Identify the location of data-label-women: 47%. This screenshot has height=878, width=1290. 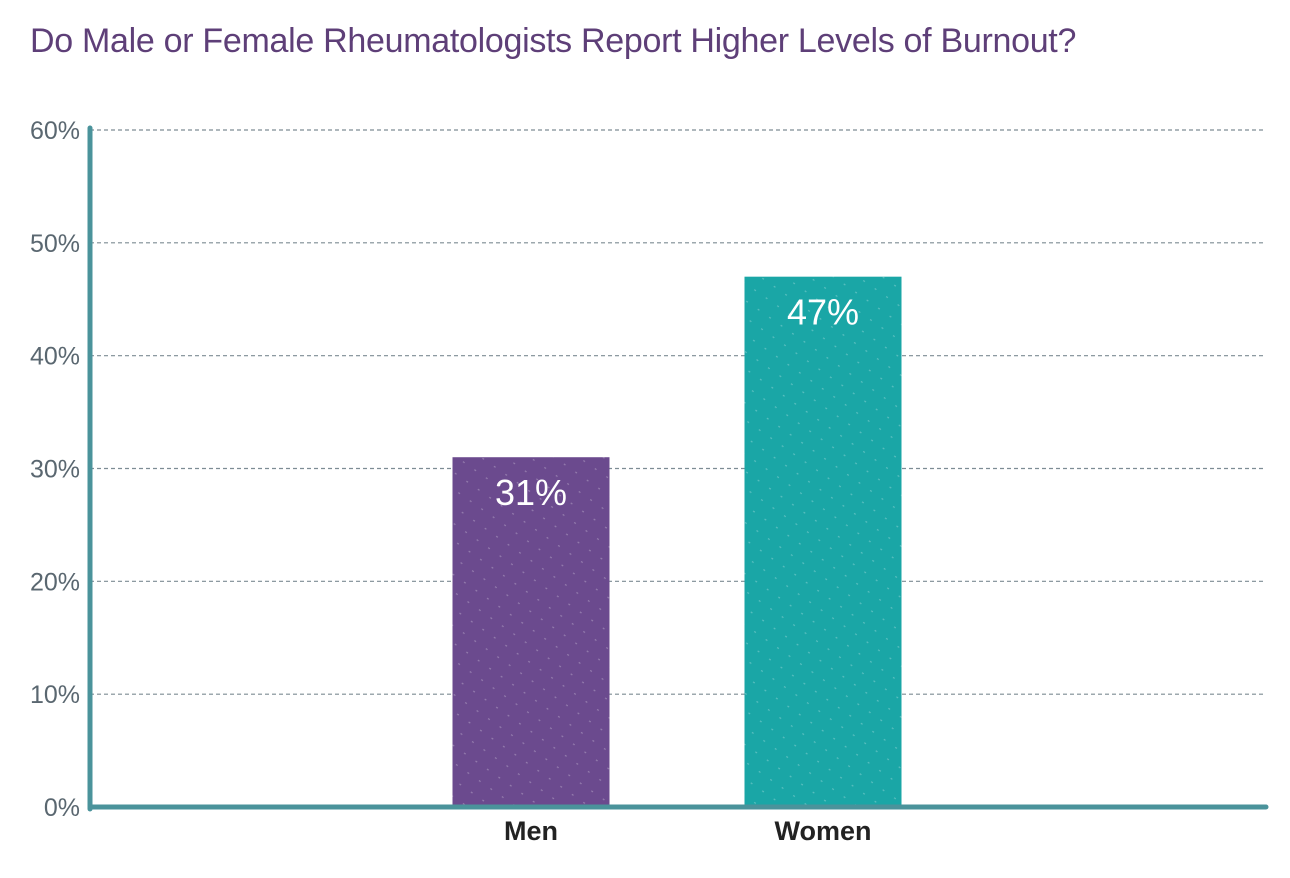
(823, 312).